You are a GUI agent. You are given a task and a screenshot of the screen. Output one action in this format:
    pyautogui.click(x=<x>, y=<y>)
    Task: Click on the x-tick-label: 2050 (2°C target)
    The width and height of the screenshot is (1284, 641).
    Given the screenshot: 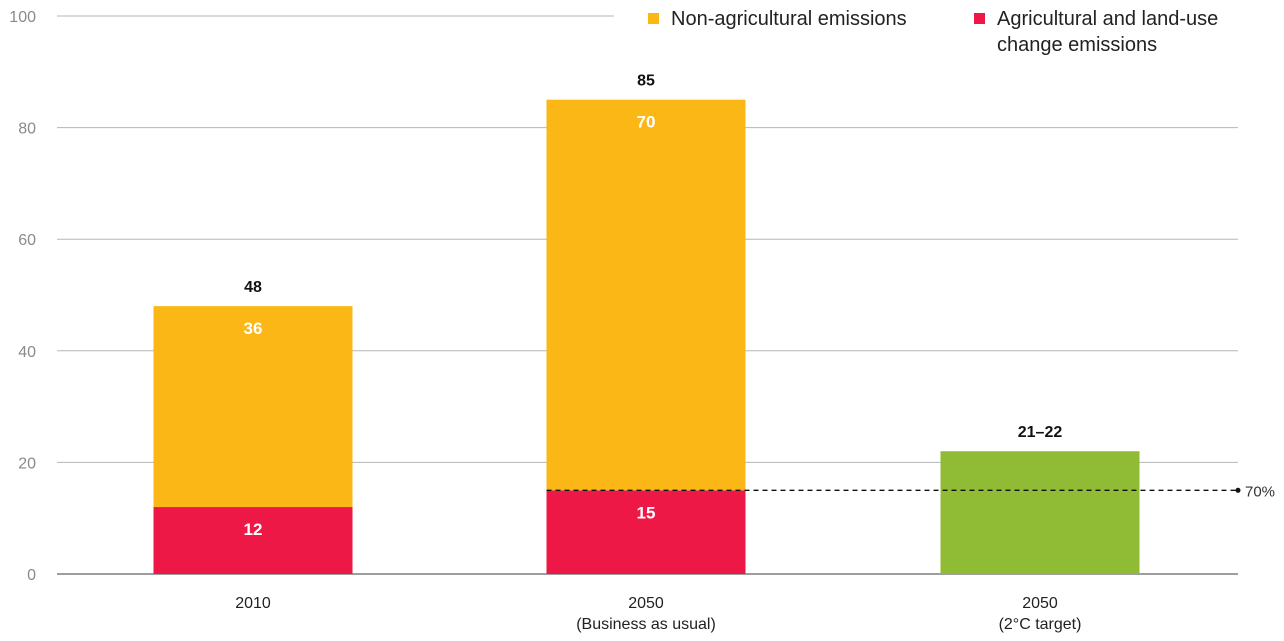 What is the action you would take?
    pyautogui.click(x=1040, y=614)
    